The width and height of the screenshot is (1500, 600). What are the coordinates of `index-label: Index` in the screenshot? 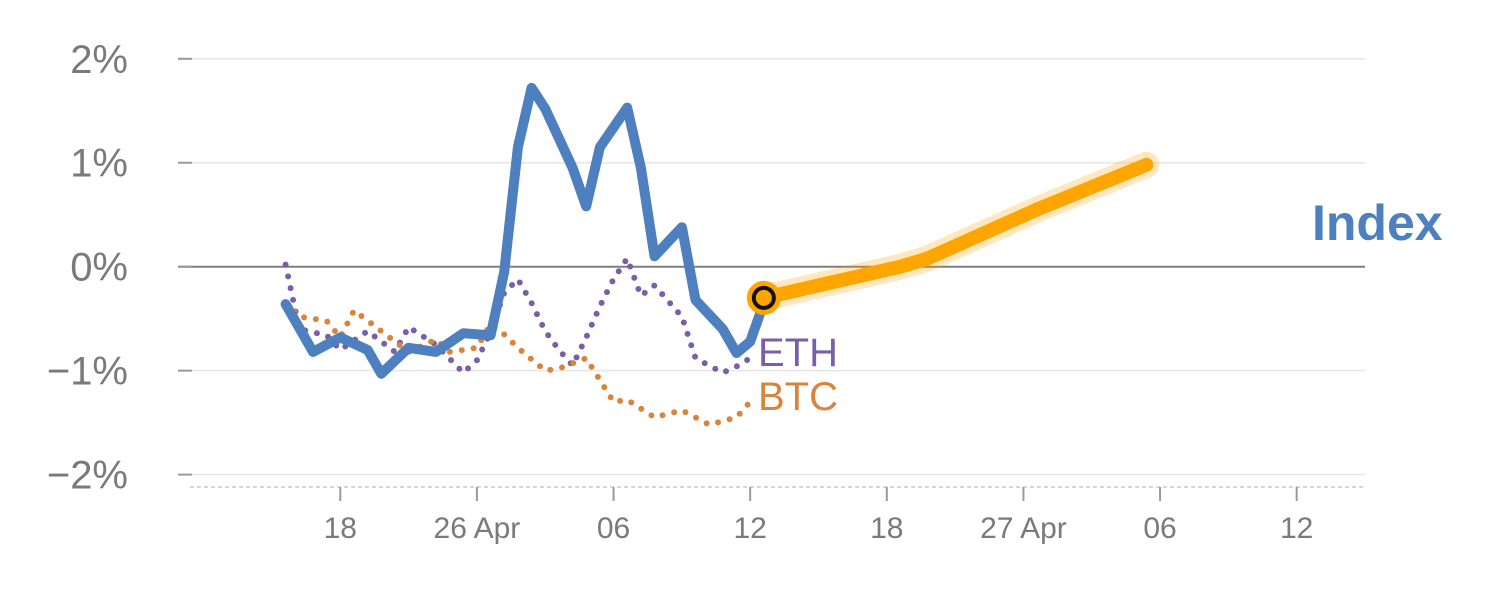 It's located at (1377, 223).